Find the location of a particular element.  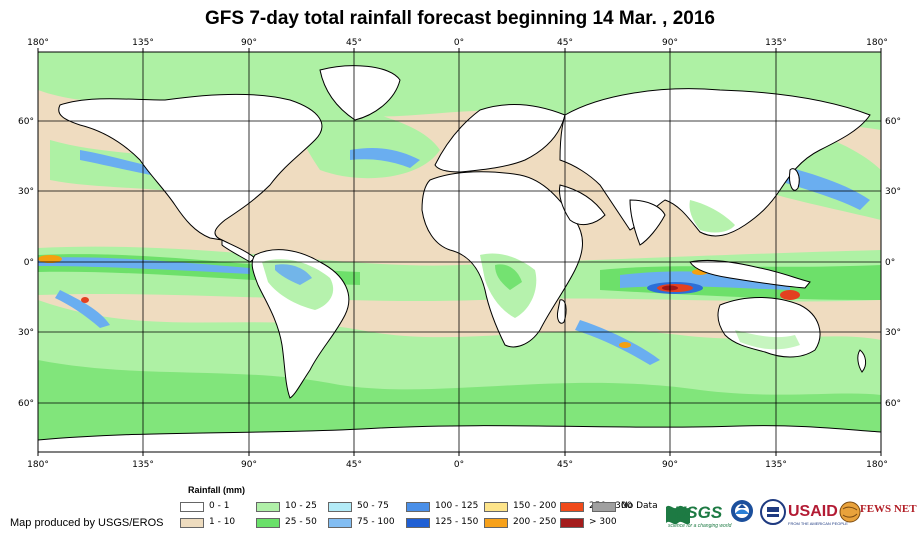

usaid-wordmark: USAID is located at coordinates (813, 511).